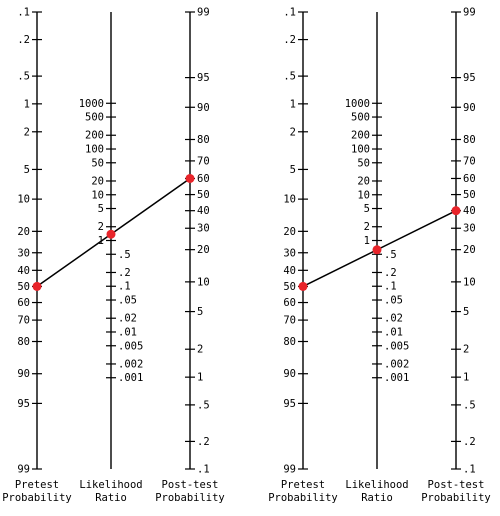 The width and height of the screenshot is (500, 516). I want to click on posttest-tick-label: 5, so click(200, 312).